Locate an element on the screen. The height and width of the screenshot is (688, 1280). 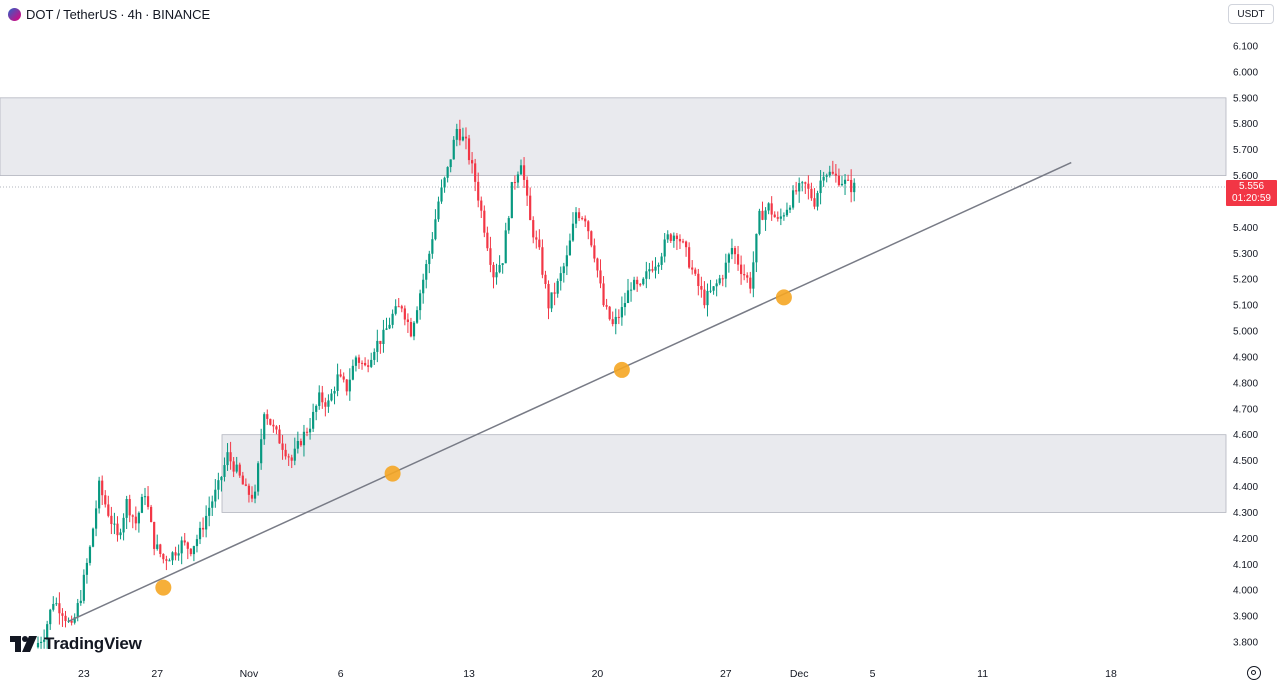
tradingview-logo: TradingView is located at coordinates (76, 644).